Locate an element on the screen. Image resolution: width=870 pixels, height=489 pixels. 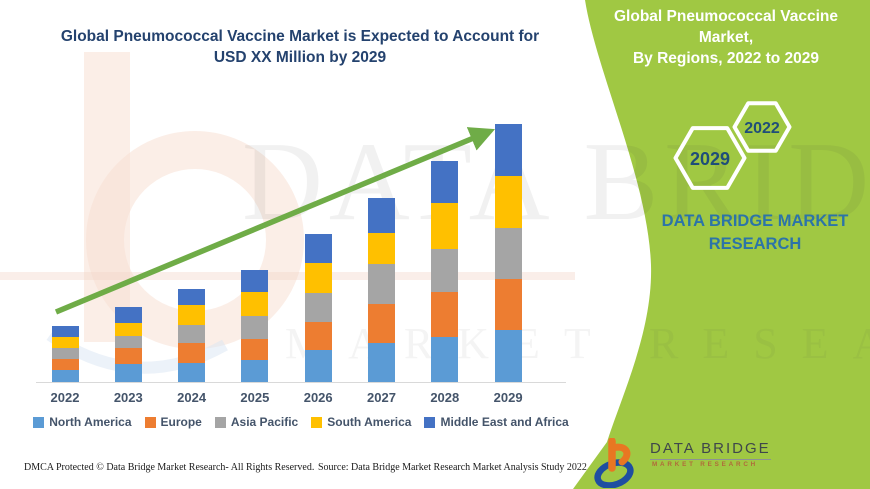
legend-item-north-america: North America is located at coordinates (82, 422).